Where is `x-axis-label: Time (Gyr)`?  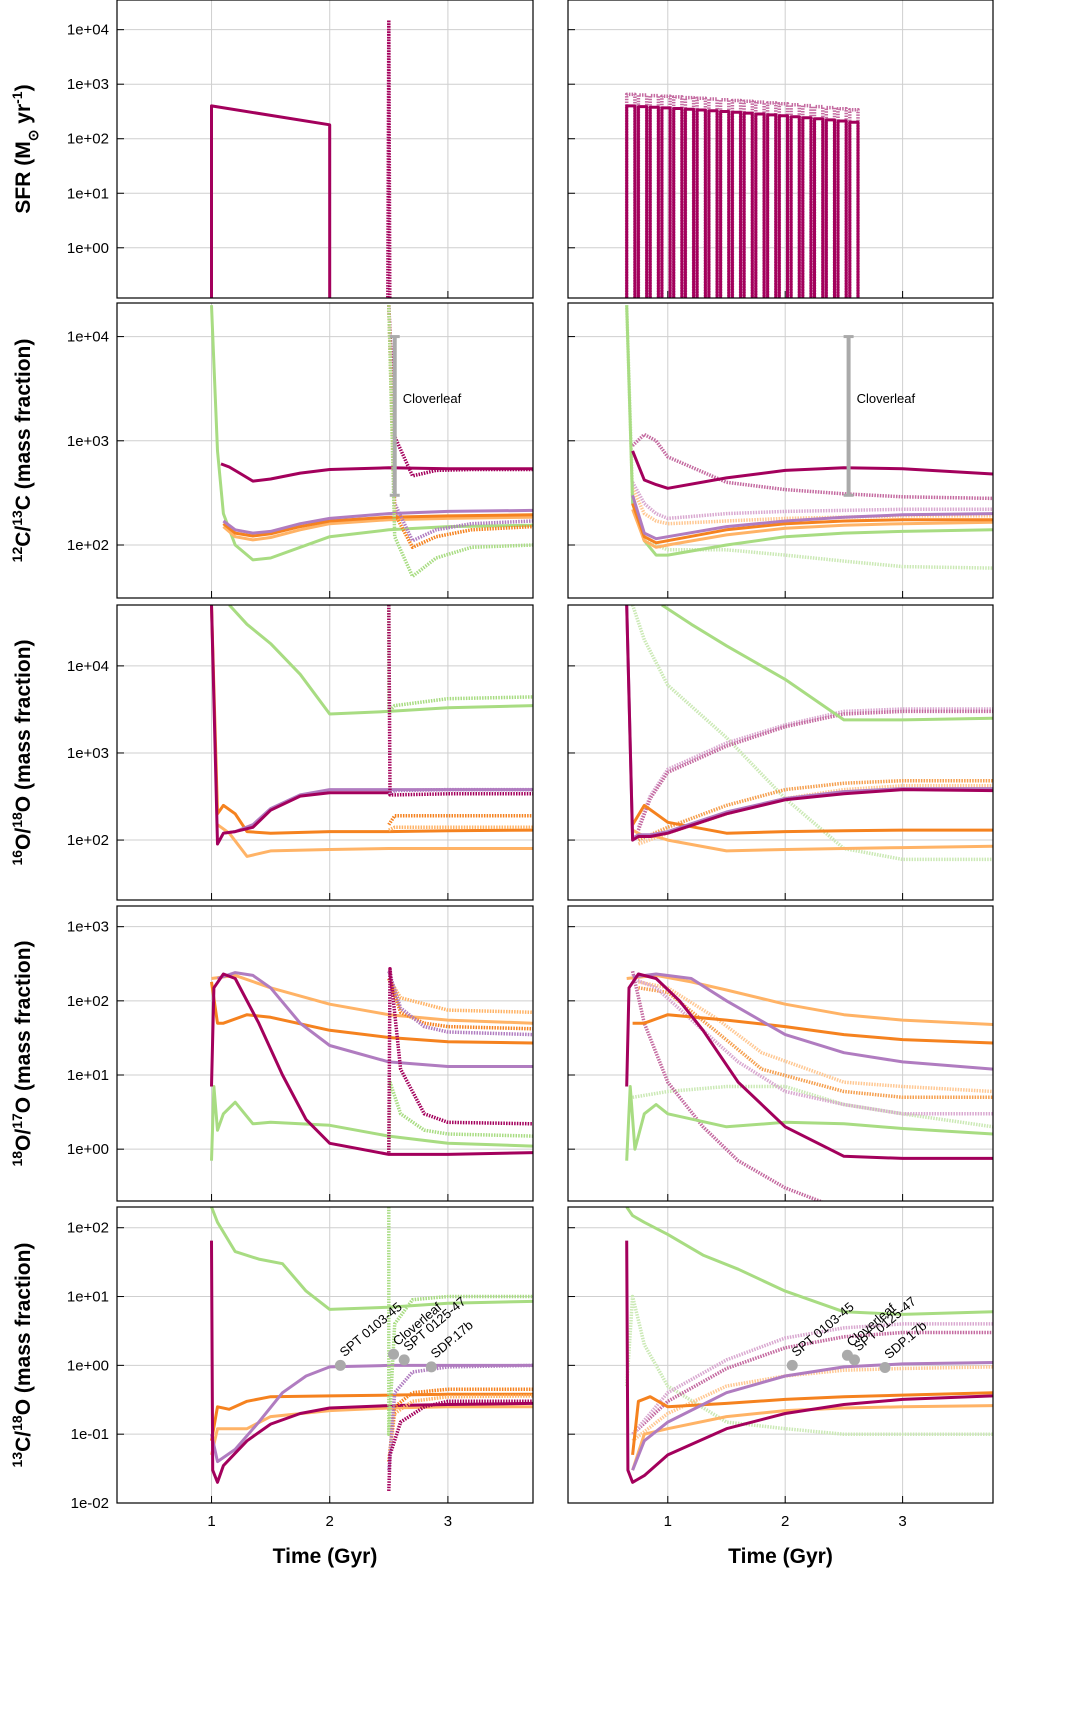
x-axis-label: Time (Gyr) is located at coordinates (325, 1556).